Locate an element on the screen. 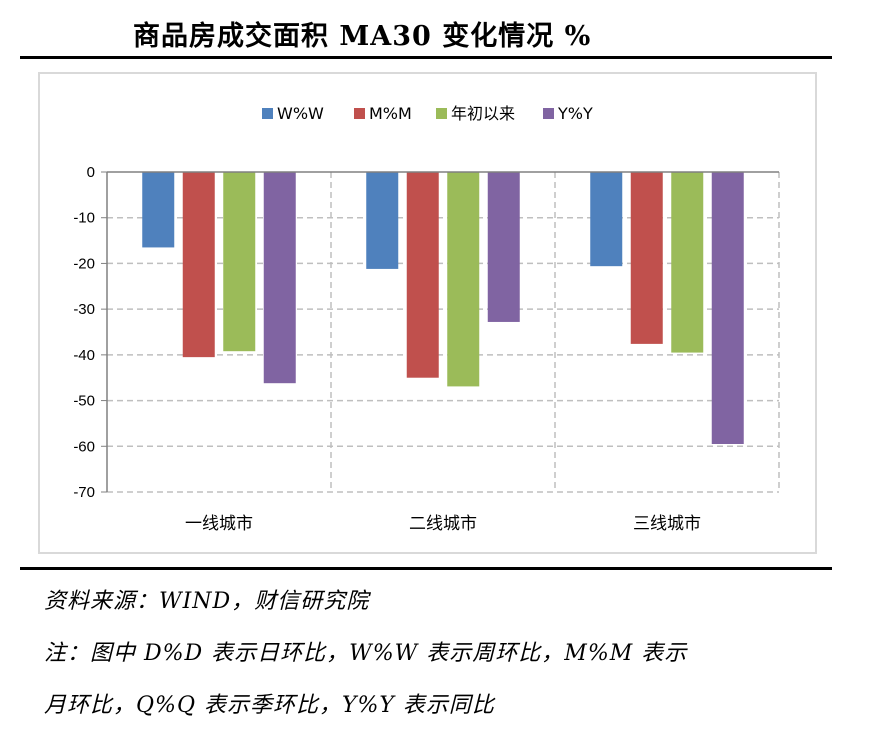 This screenshot has height=735, width=886. y-tick-label: -60 is located at coordinates (84, 446).